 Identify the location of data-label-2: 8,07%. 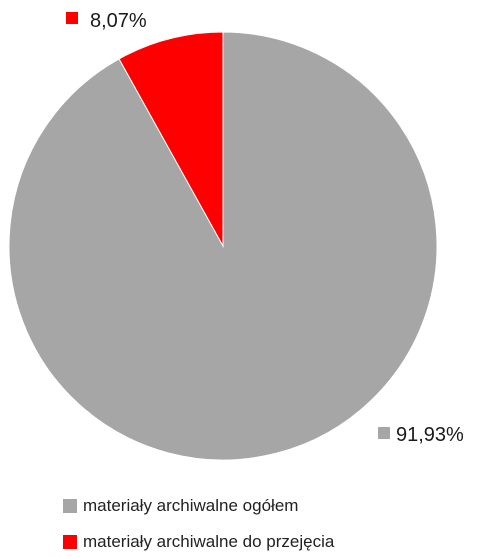
(118, 21).